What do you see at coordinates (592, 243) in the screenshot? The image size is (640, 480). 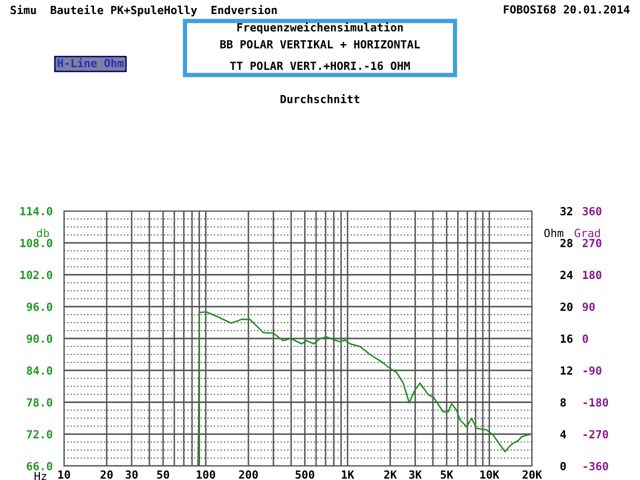 I see `y3-tick-label: 270` at bounding box center [592, 243].